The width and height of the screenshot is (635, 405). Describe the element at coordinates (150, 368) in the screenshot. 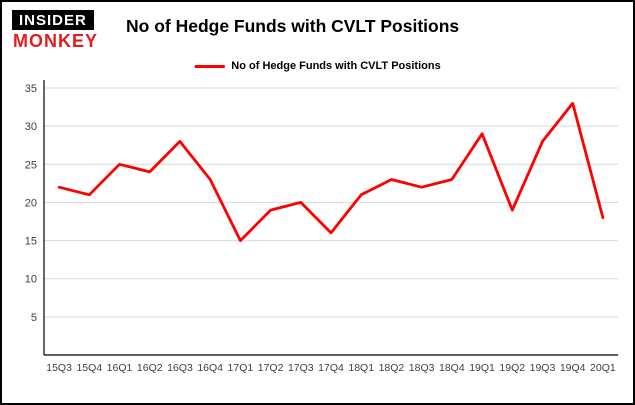

I see `svg-text: 16Q2` at that location.